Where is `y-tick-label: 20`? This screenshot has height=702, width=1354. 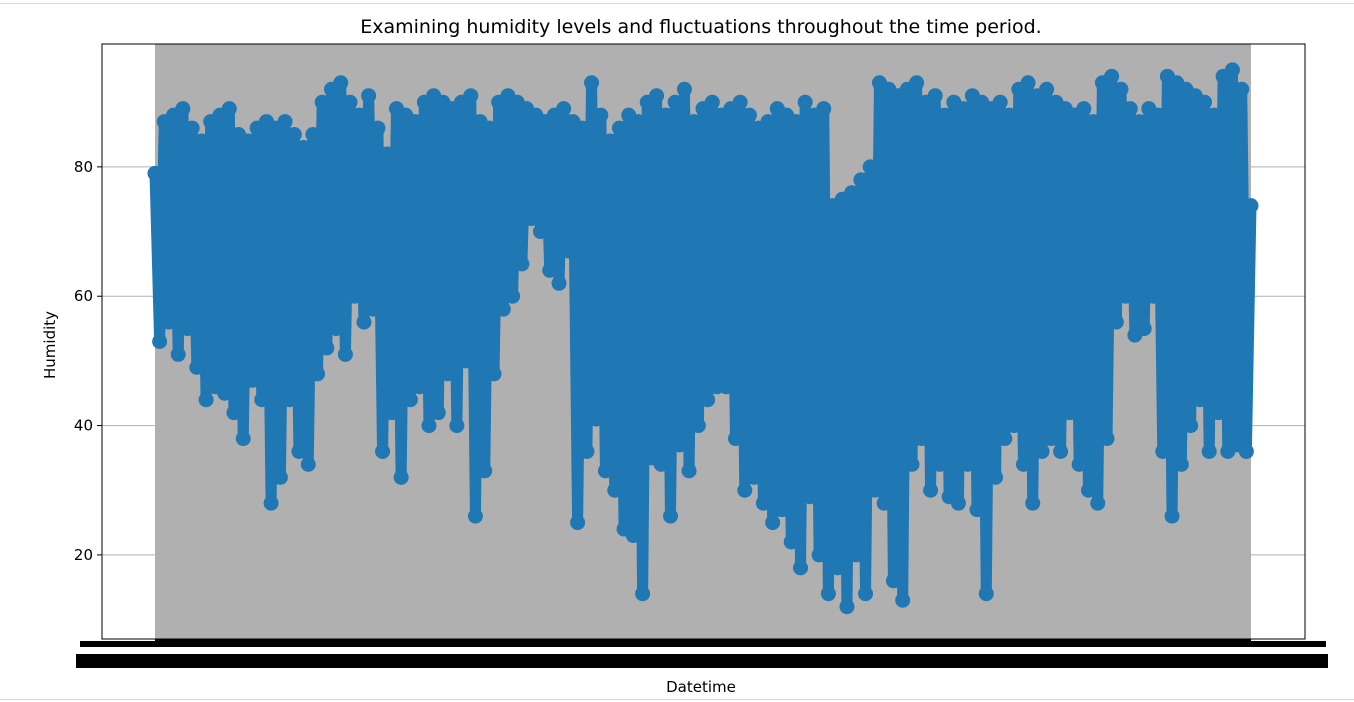
y-tick-label: 20 is located at coordinates (83, 555).